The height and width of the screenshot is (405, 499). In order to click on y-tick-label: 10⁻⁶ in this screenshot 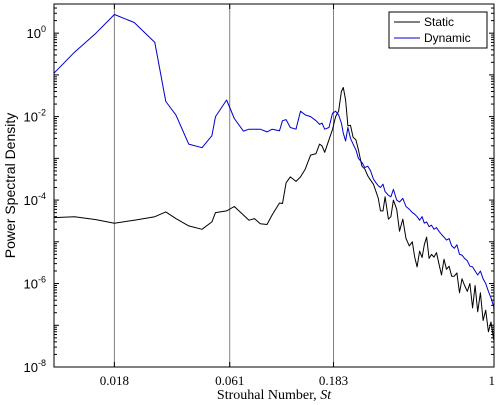, I will do `click(35, 283)`.